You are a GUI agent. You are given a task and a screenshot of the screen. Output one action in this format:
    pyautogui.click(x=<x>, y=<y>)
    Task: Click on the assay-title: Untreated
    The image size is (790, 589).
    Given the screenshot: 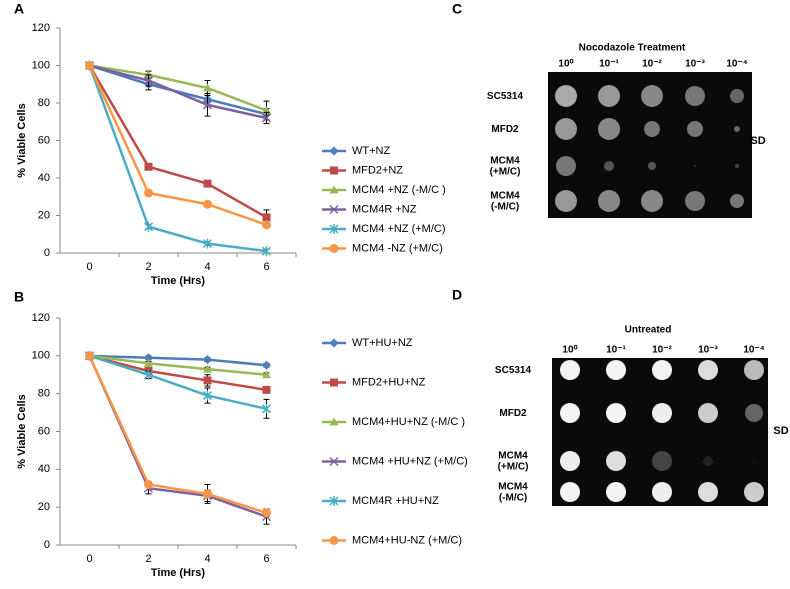 What is the action you would take?
    pyautogui.click(x=648, y=330)
    